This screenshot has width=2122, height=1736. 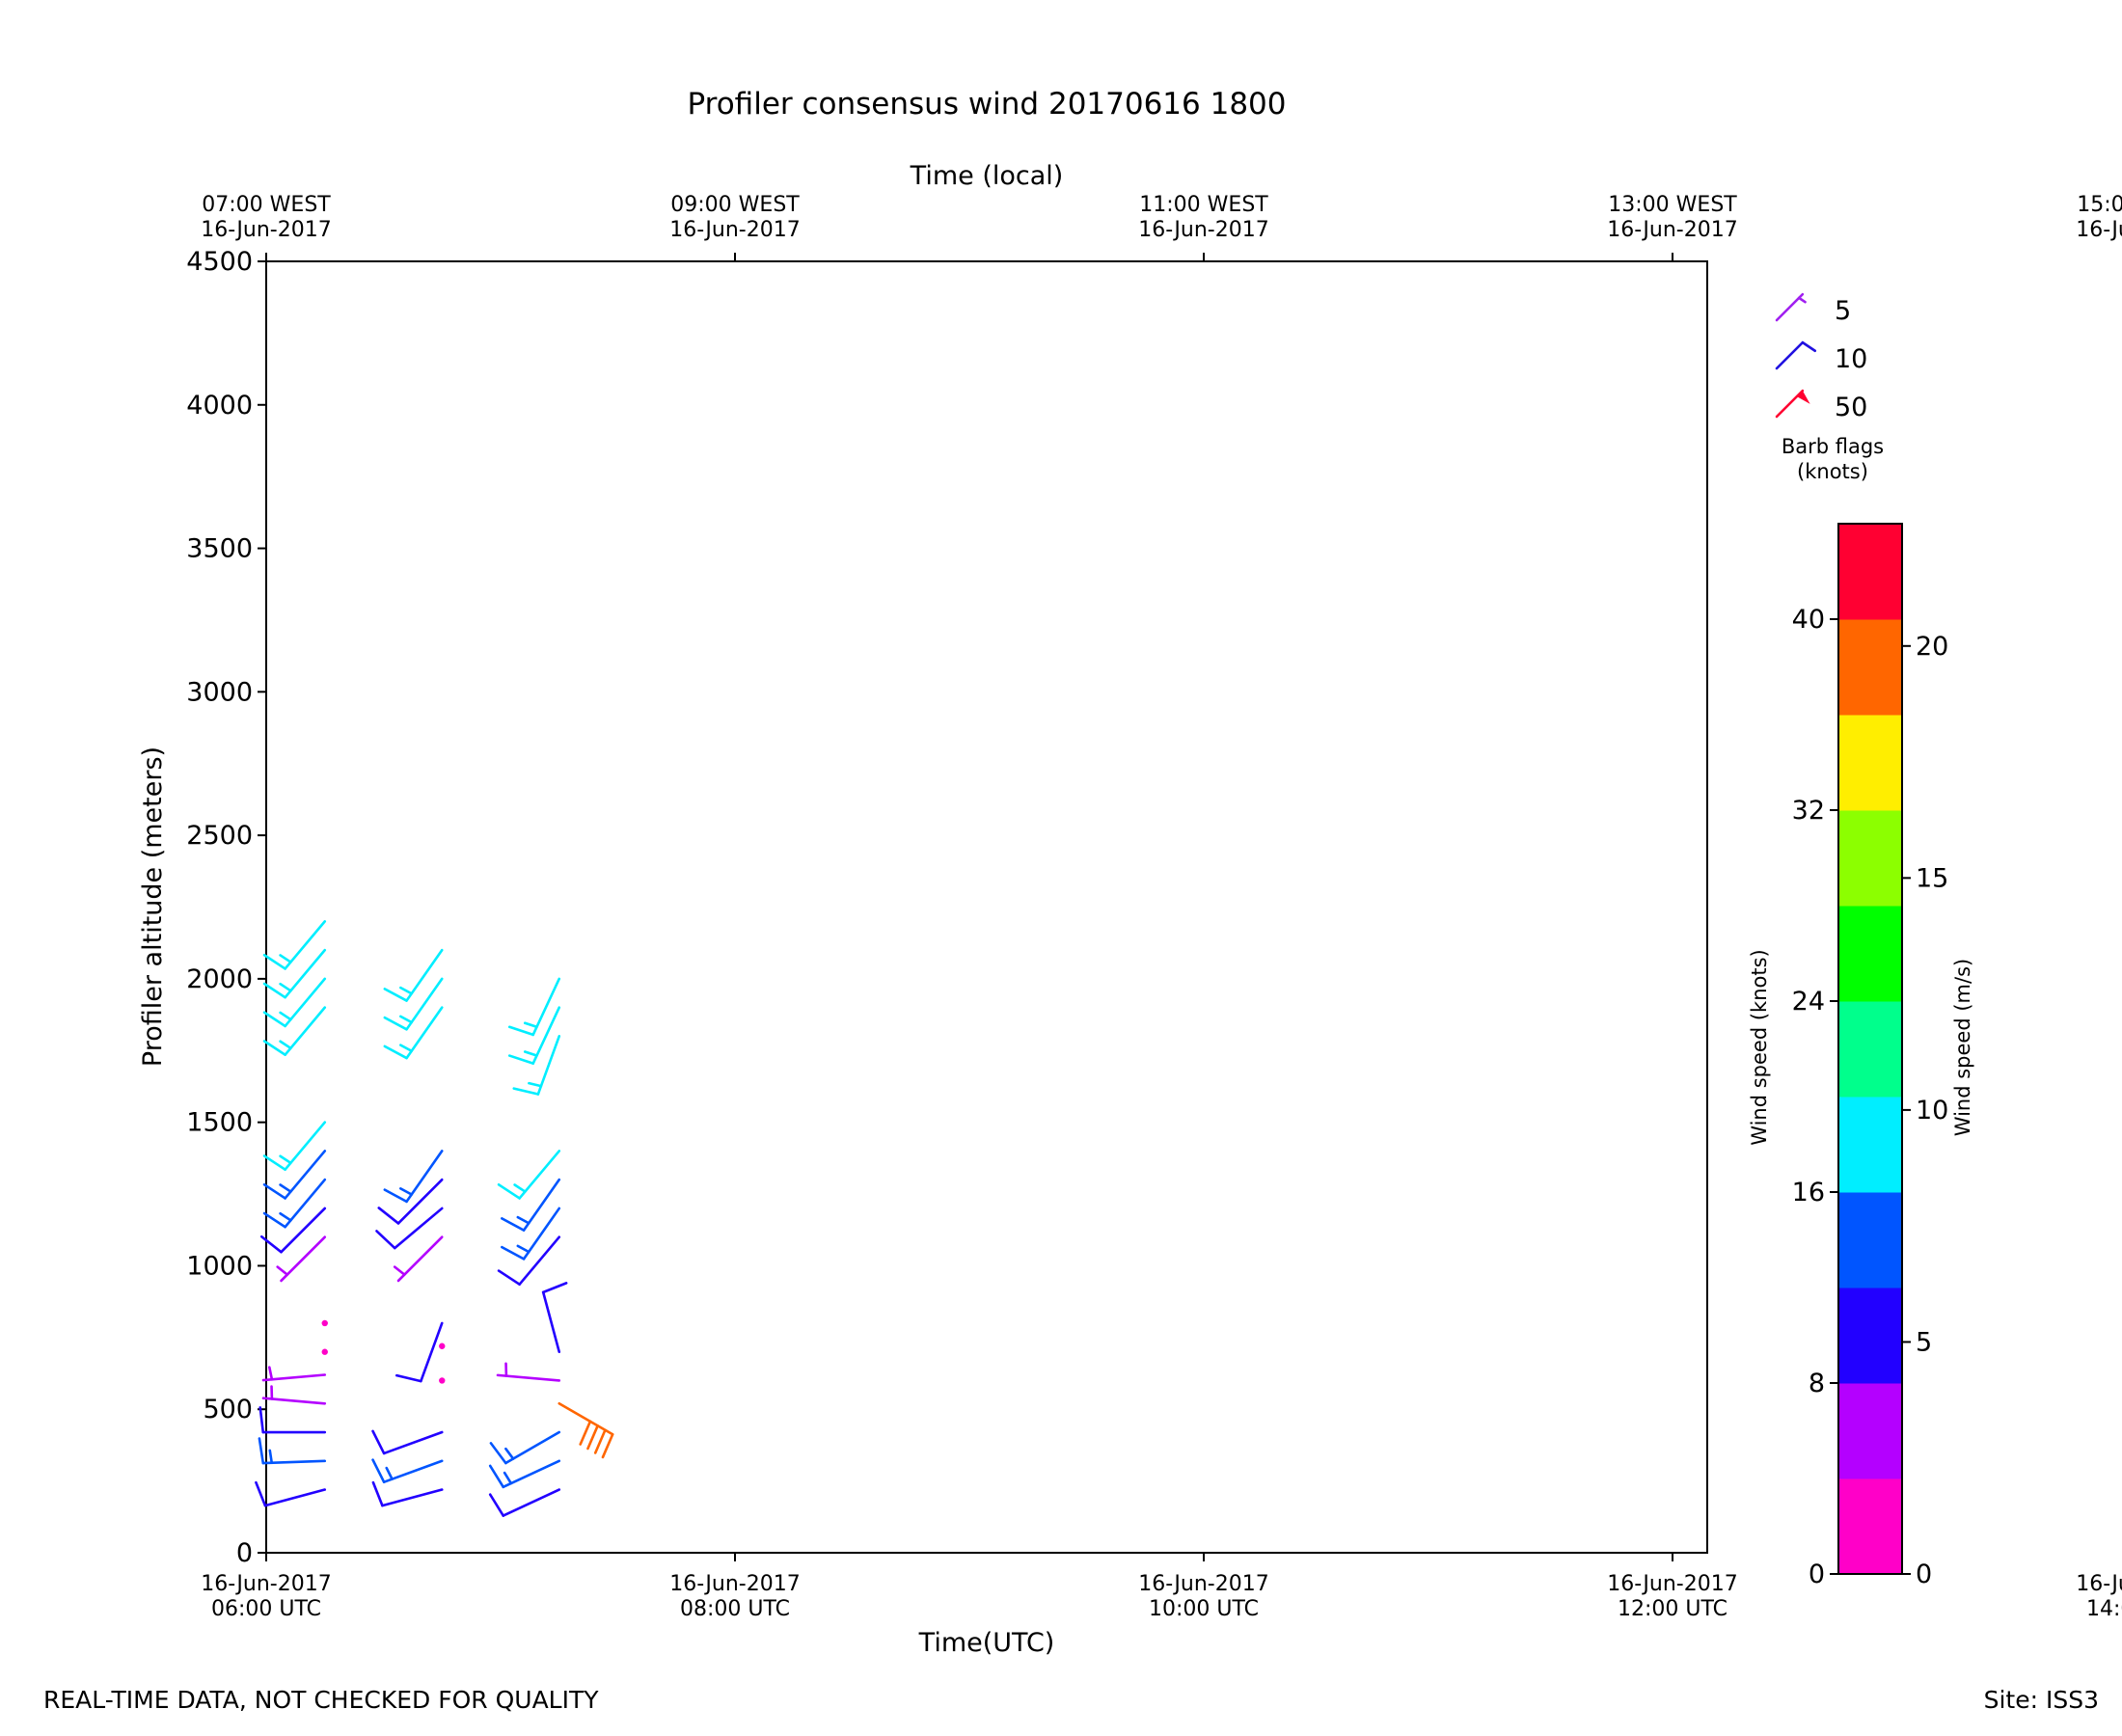 I want to click on colorbar-knots-label: 40, so click(x=1809, y=620).